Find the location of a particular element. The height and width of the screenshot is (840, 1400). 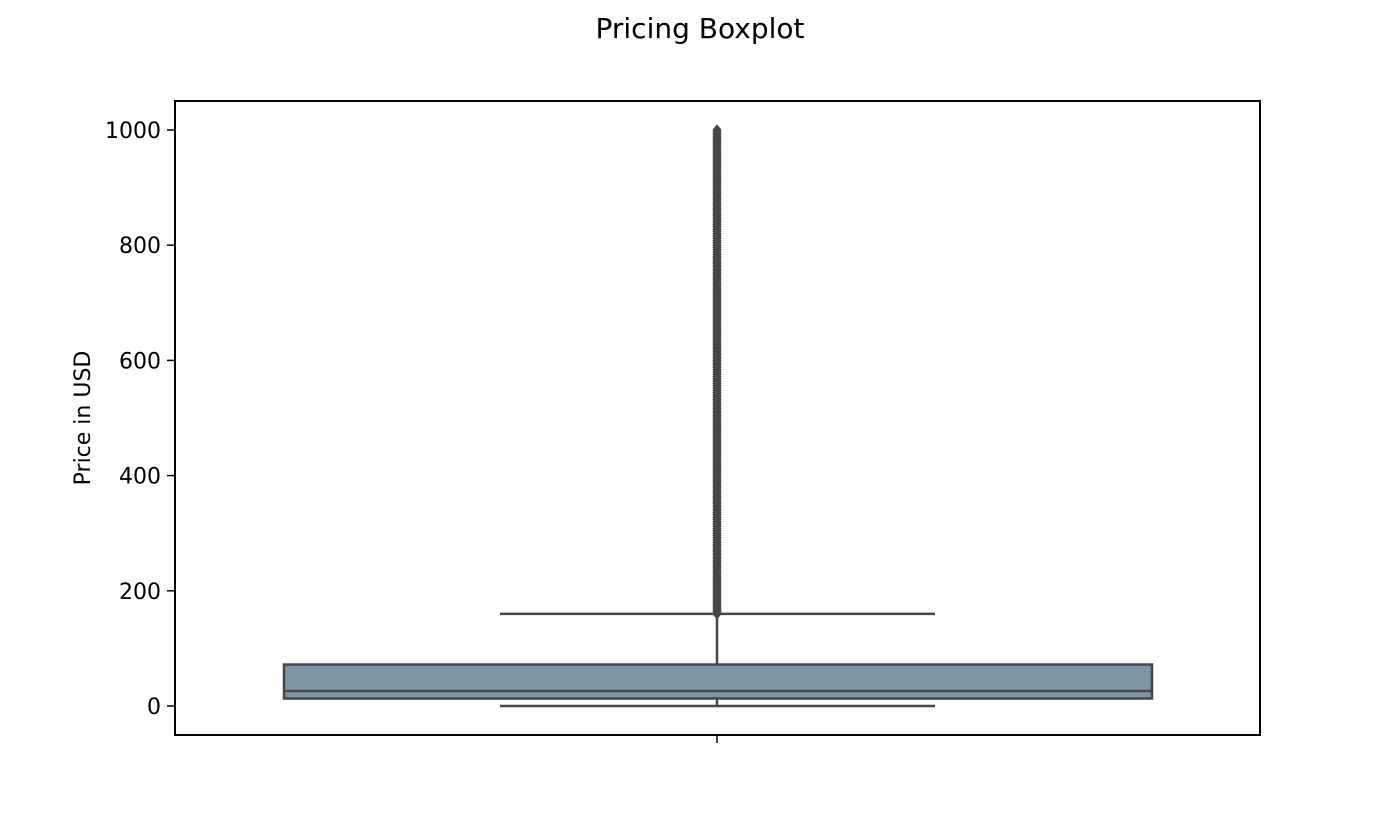

outlier-point is located at coordinates (717, 130).